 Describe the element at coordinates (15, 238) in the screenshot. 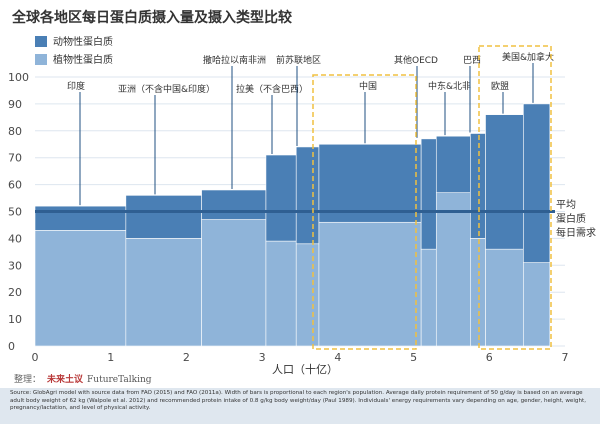

I see `y-tick-label: 40` at that location.